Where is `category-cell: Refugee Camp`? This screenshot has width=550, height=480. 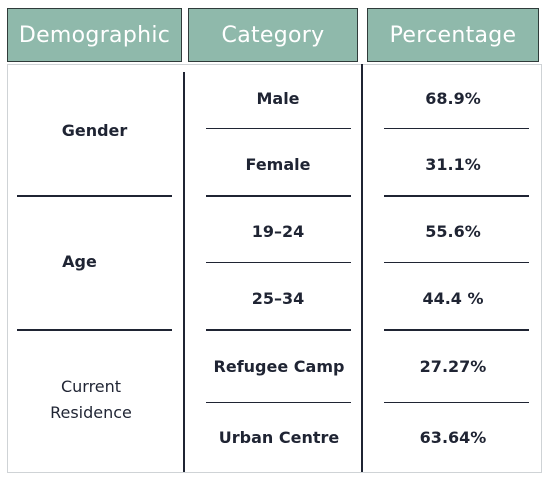 category-cell: Refugee Camp is located at coordinates (279, 366).